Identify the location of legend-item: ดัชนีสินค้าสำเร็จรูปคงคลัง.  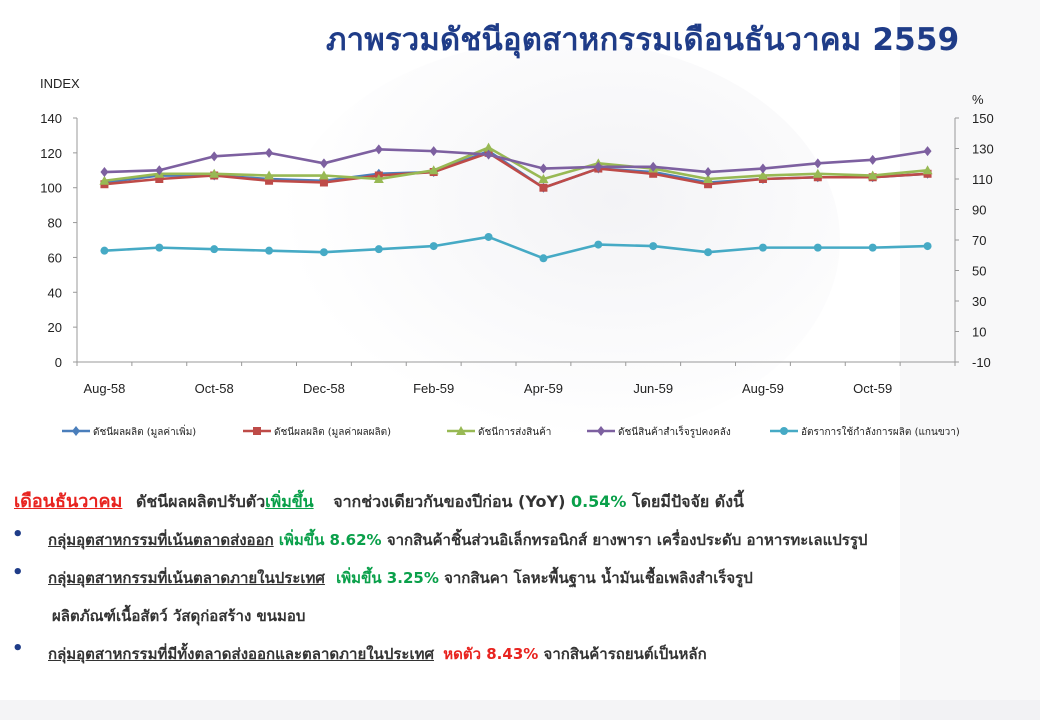
(659, 431).